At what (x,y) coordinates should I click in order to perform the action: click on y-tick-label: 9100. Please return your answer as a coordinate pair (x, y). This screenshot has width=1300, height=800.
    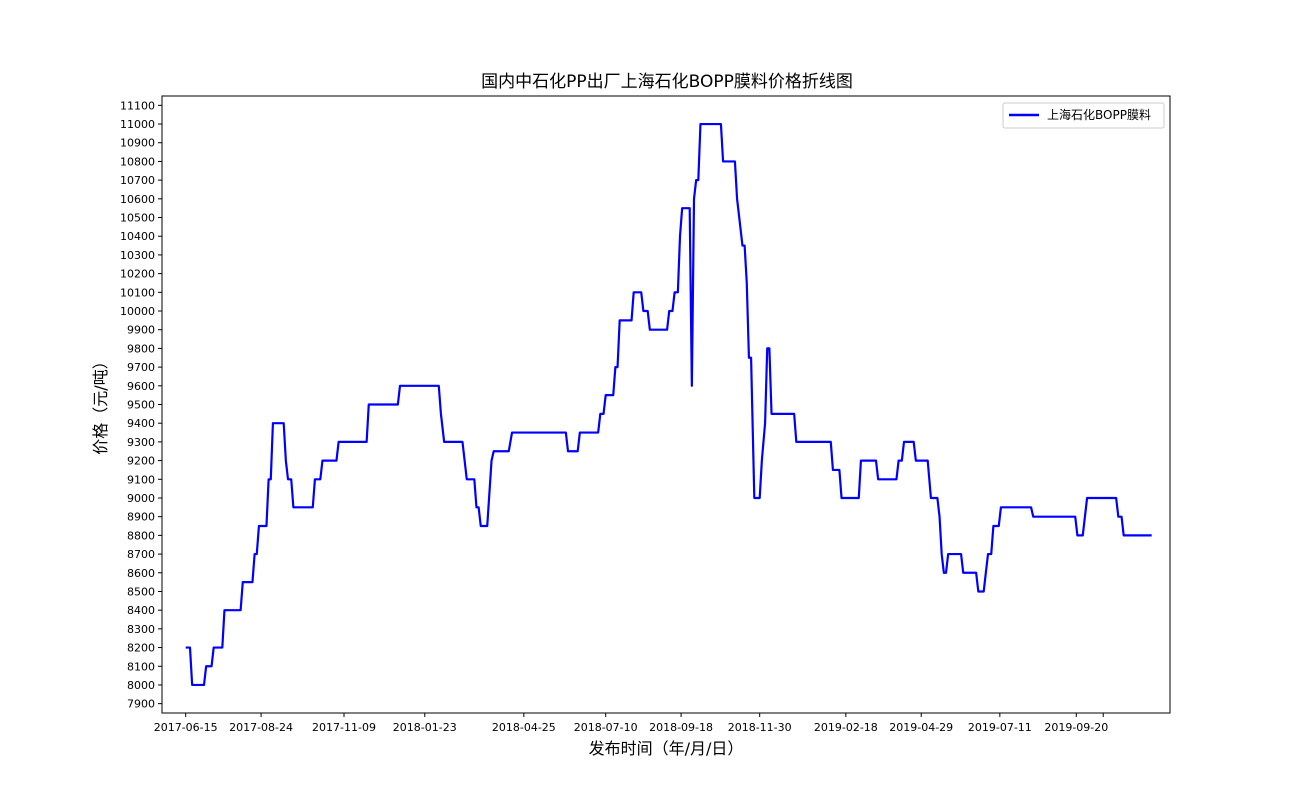
    Looking at the image, I should click on (141, 479).